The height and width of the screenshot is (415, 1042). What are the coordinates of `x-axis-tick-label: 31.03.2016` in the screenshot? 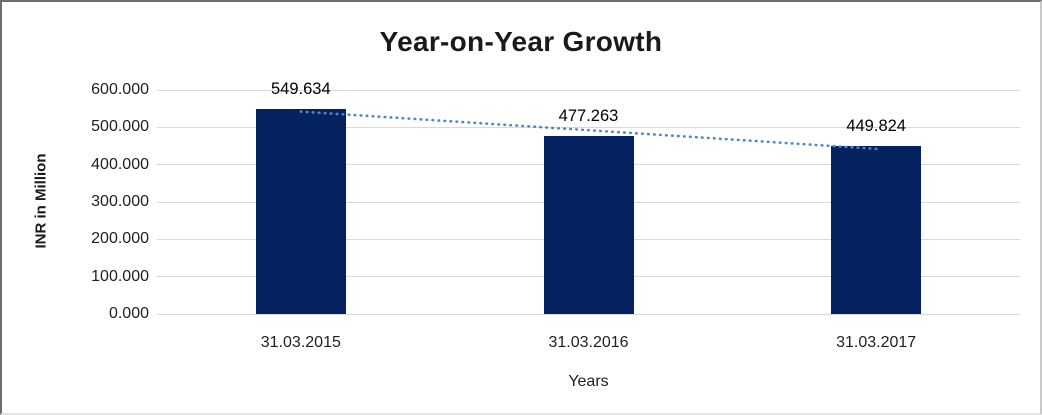 It's located at (588, 342).